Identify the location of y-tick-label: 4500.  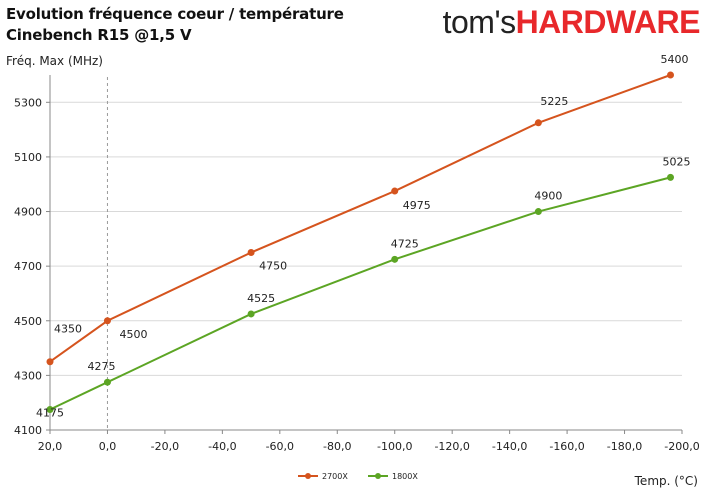
(28, 321).